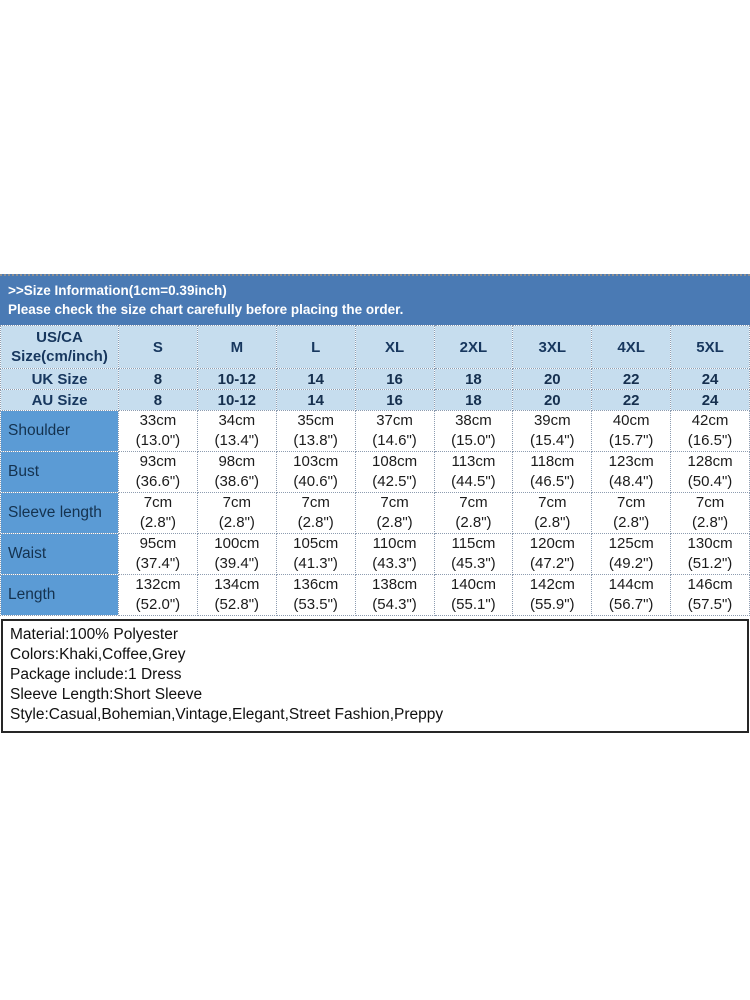 The height and width of the screenshot is (1000, 750). I want to click on measurement-inch-value: (48.4"), so click(631, 481).